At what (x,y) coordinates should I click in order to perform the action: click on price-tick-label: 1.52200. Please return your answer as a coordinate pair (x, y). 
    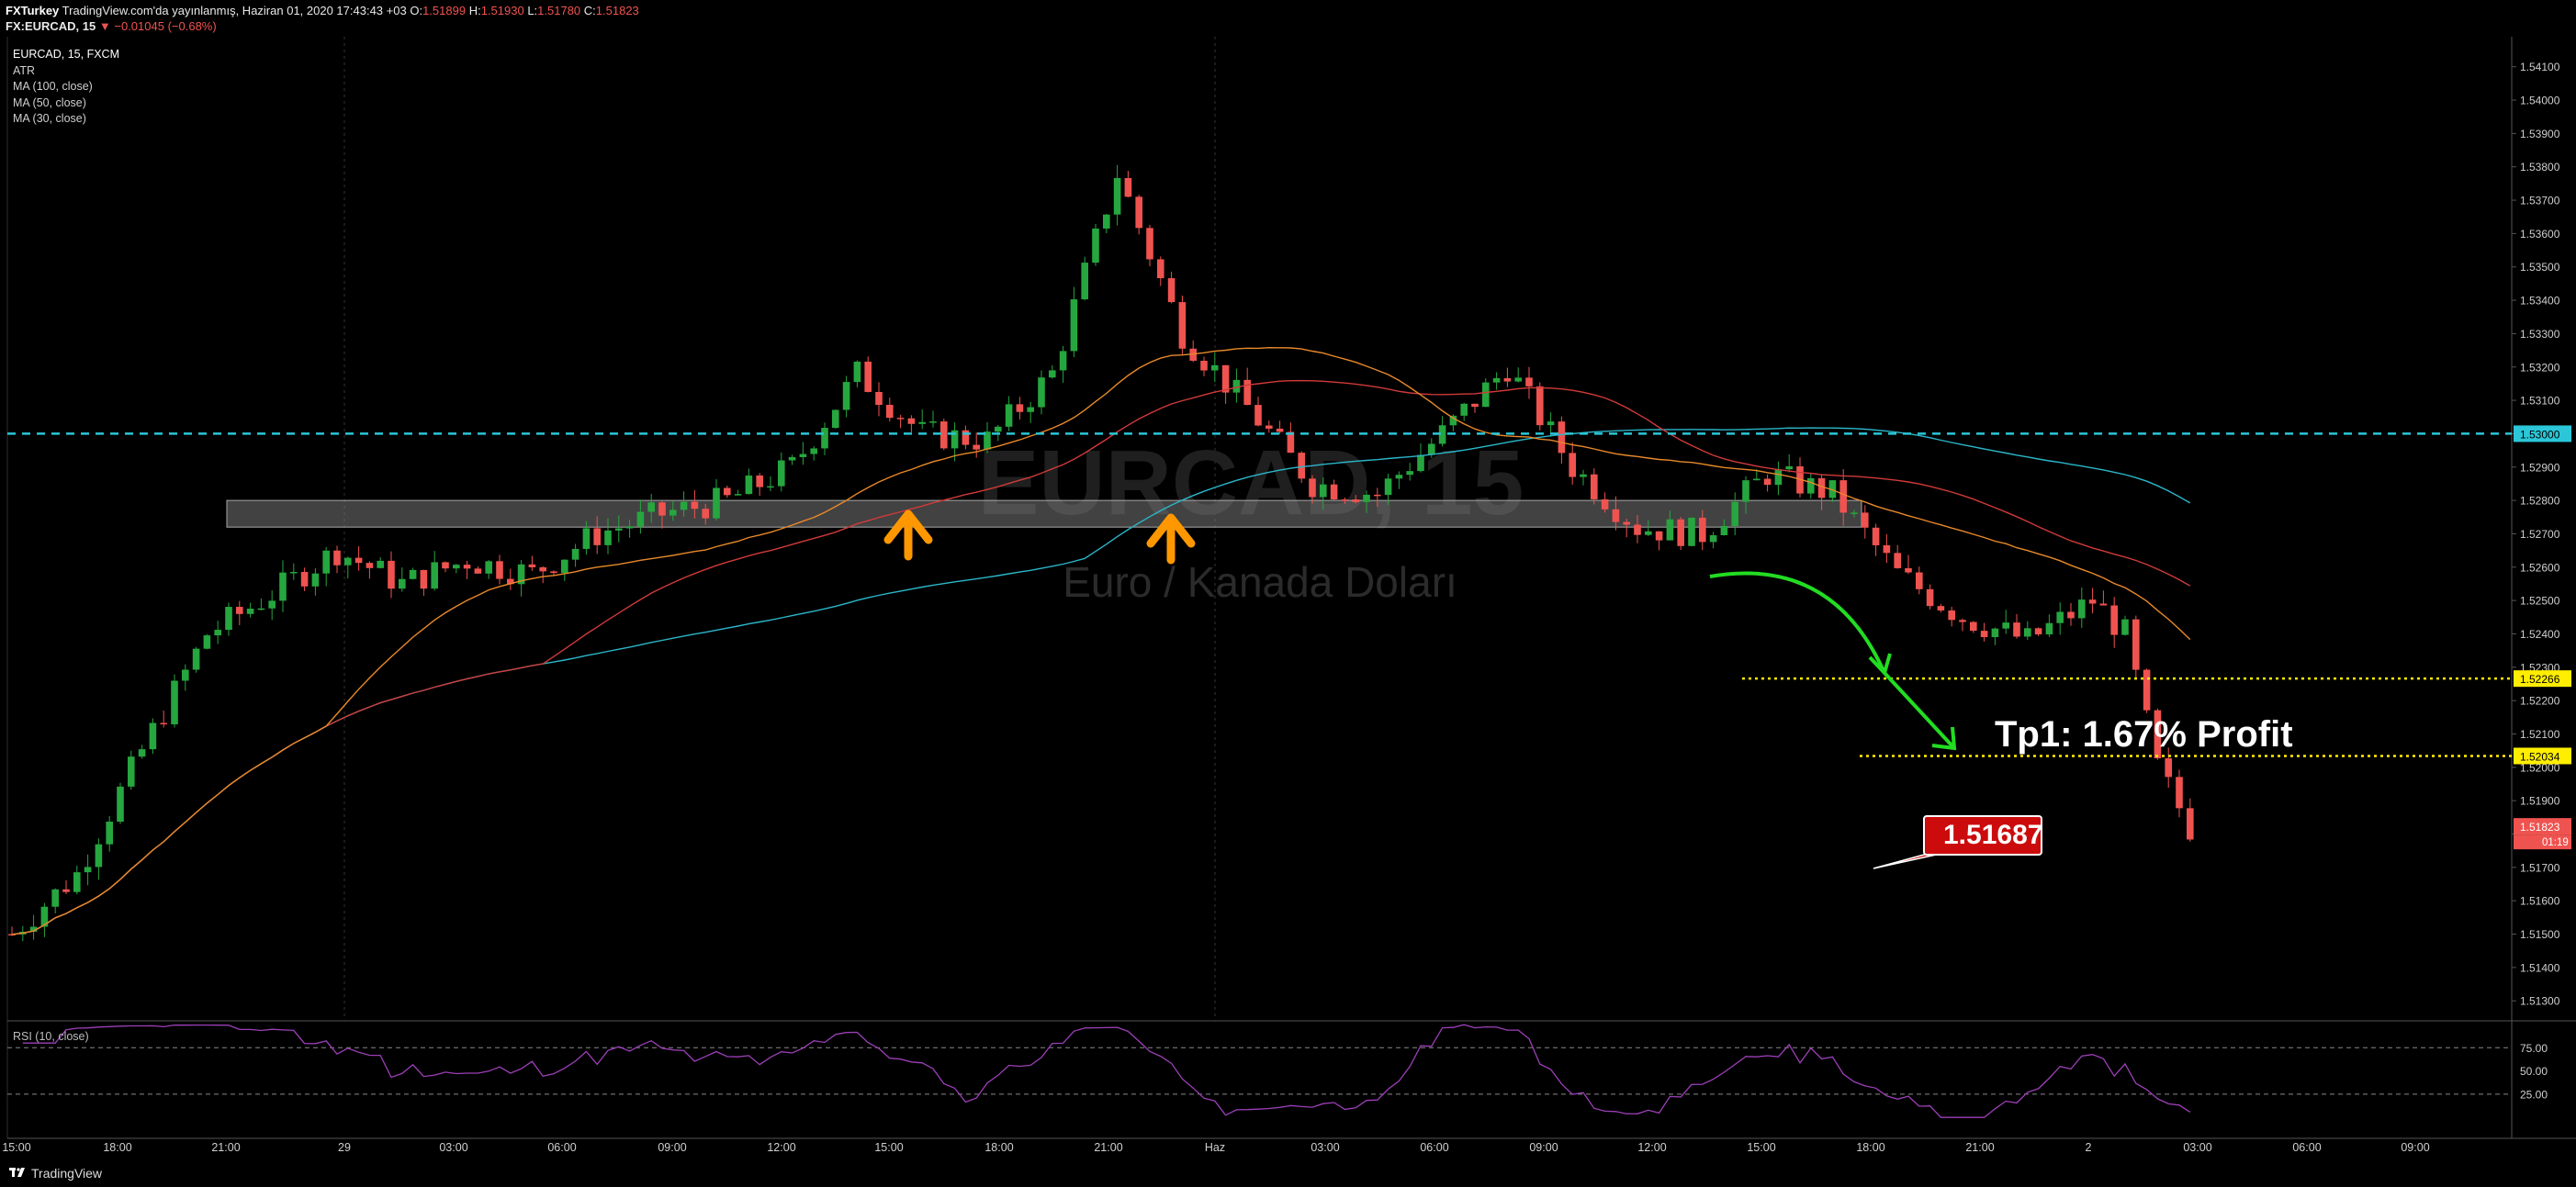
    Looking at the image, I should click on (2540, 701).